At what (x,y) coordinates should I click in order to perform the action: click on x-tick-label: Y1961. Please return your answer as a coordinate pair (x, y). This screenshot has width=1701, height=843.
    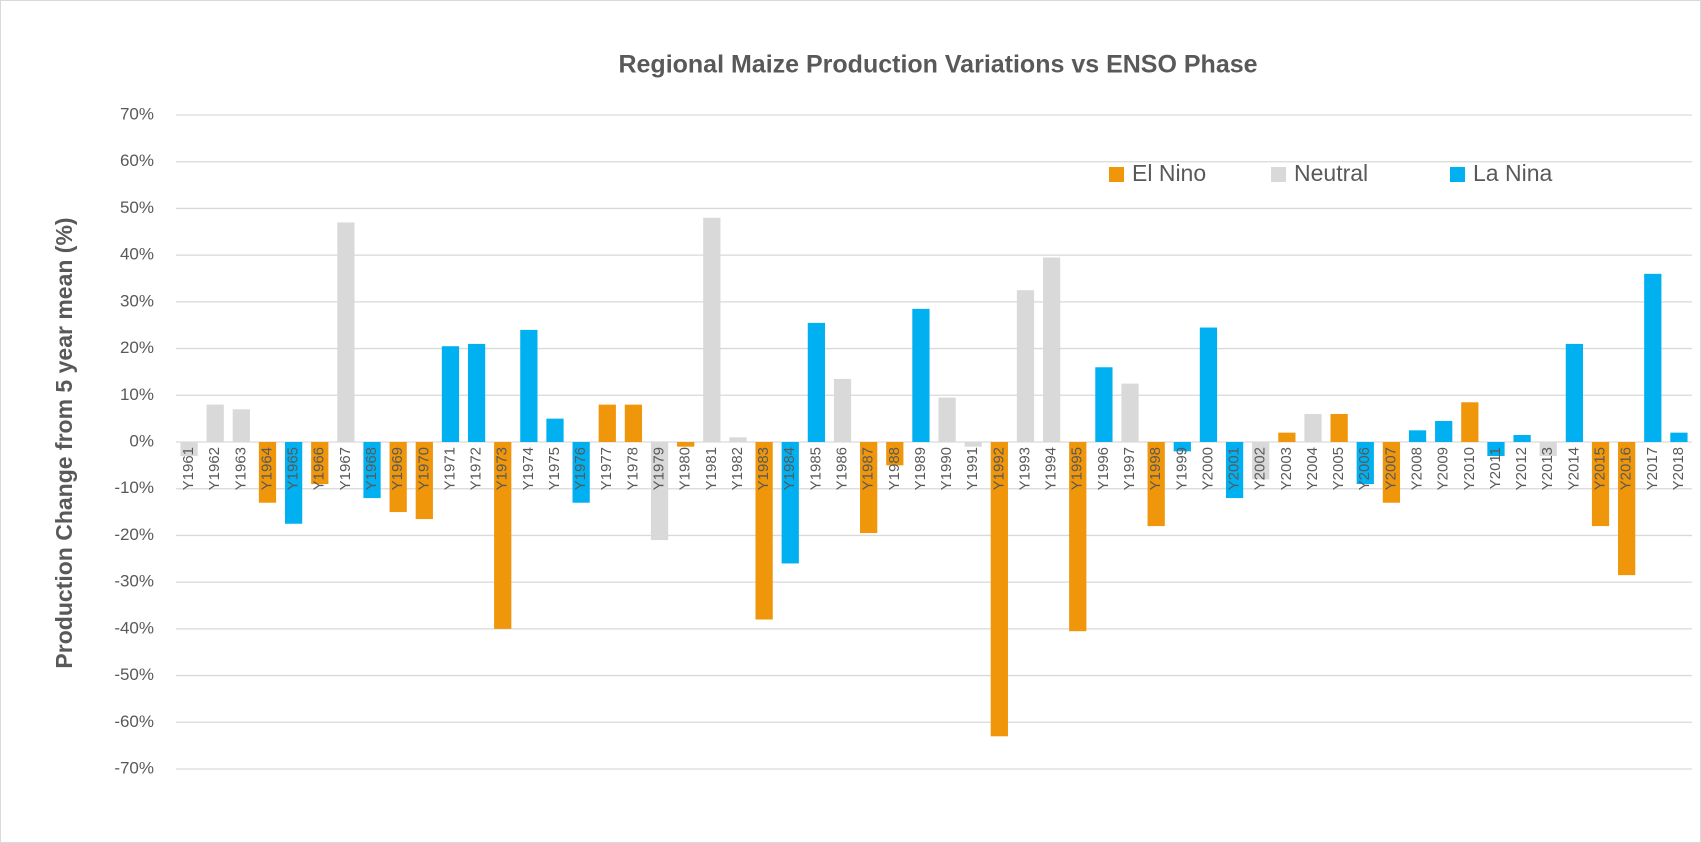
    Looking at the image, I should click on (188, 468).